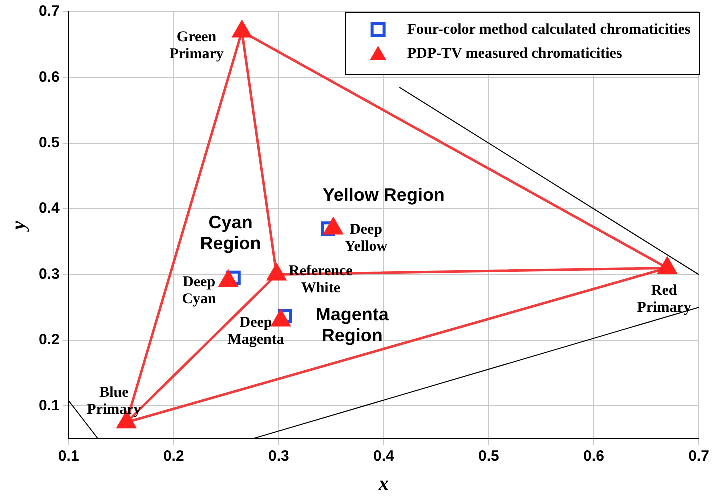 The width and height of the screenshot is (713, 503). What do you see at coordinates (49, 11) in the screenshot?
I see `y-tick-label: 0.7` at bounding box center [49, 11].